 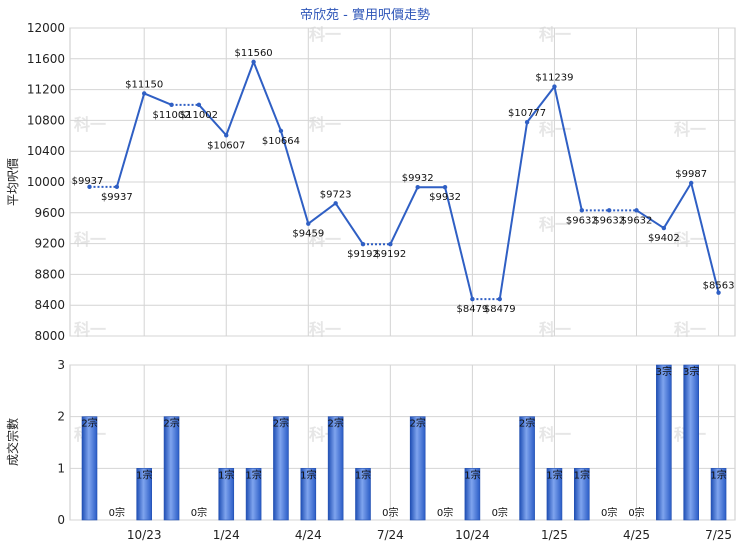 I want to click on line-data-label: $9402, so click(x=664, y=238).